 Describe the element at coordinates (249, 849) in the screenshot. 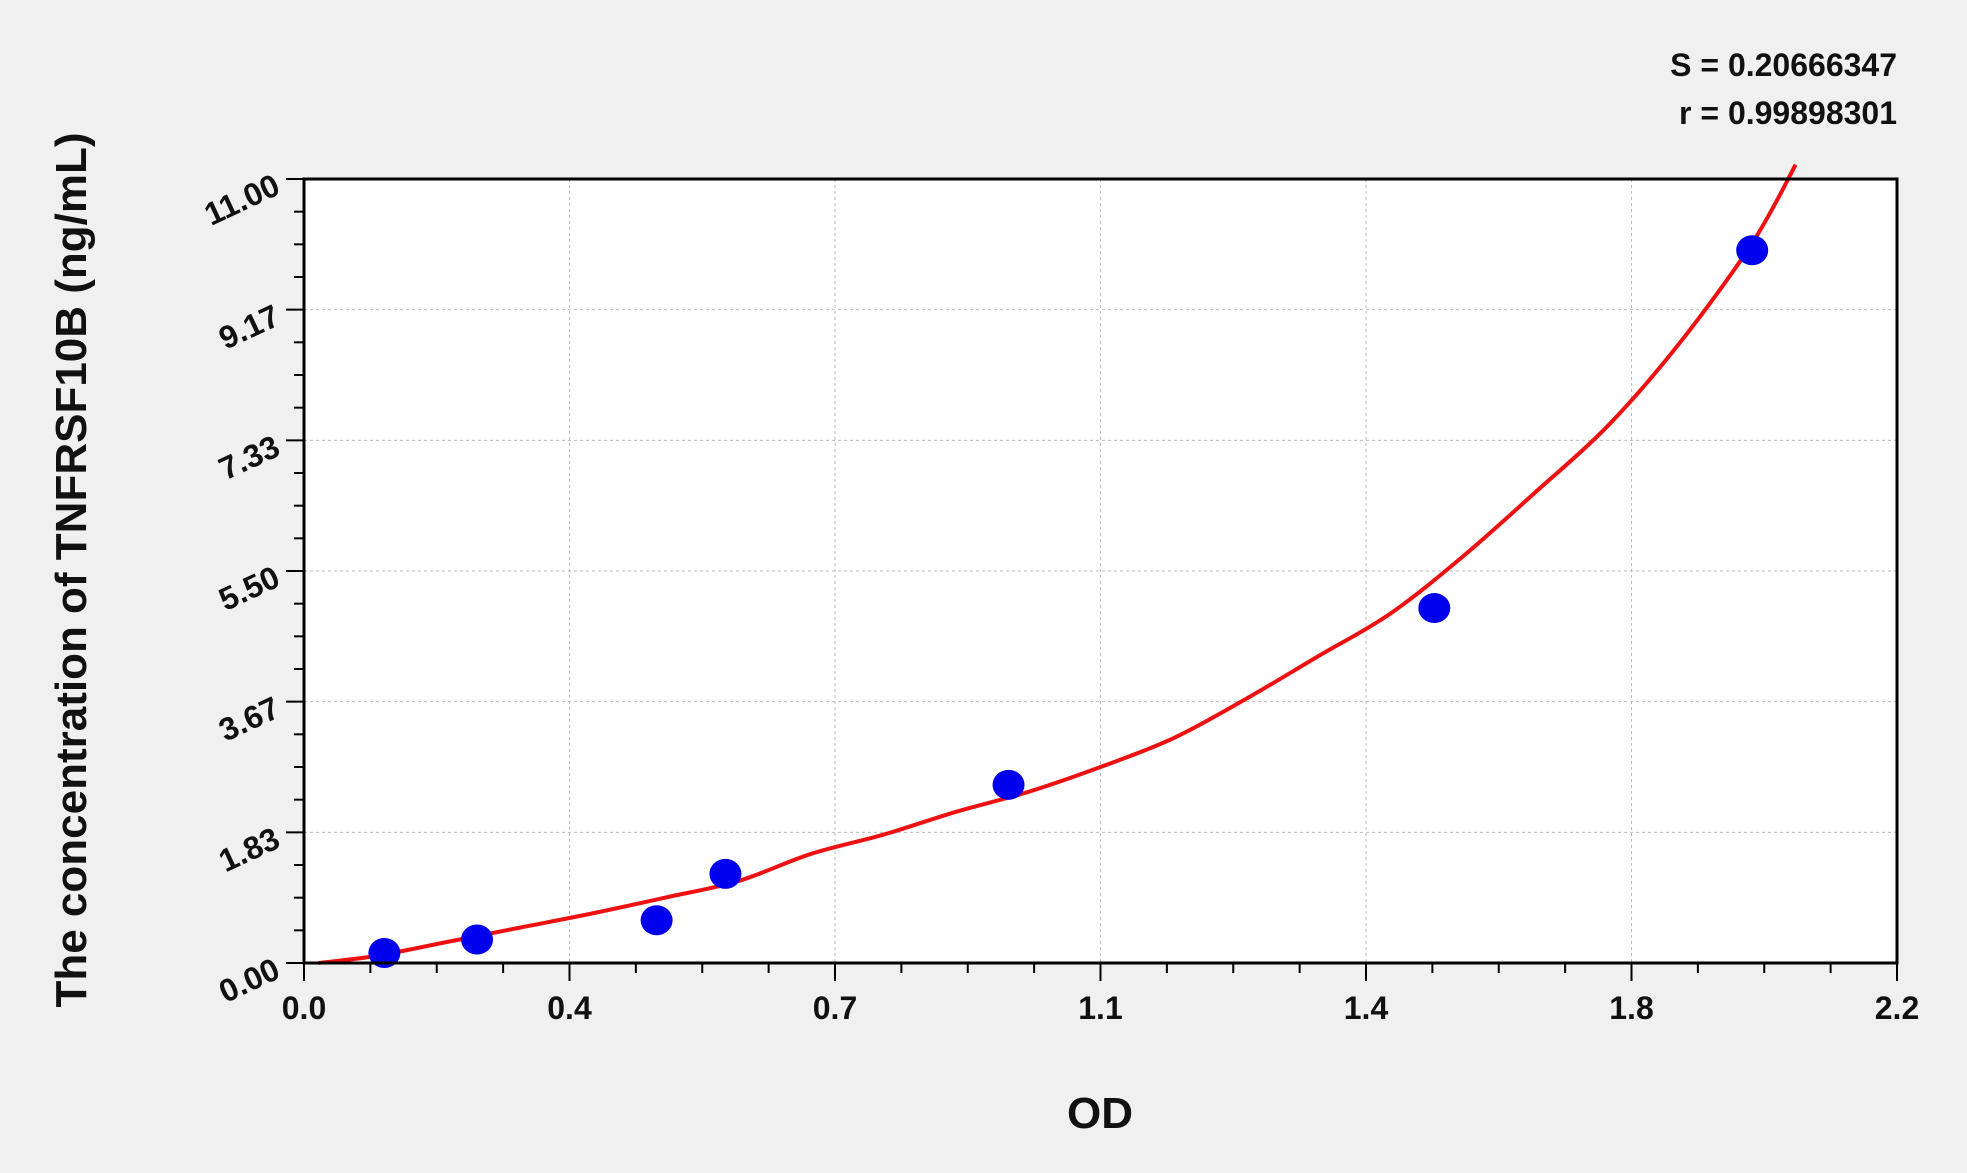

I see `y-tick-label: 1.83` at that location.